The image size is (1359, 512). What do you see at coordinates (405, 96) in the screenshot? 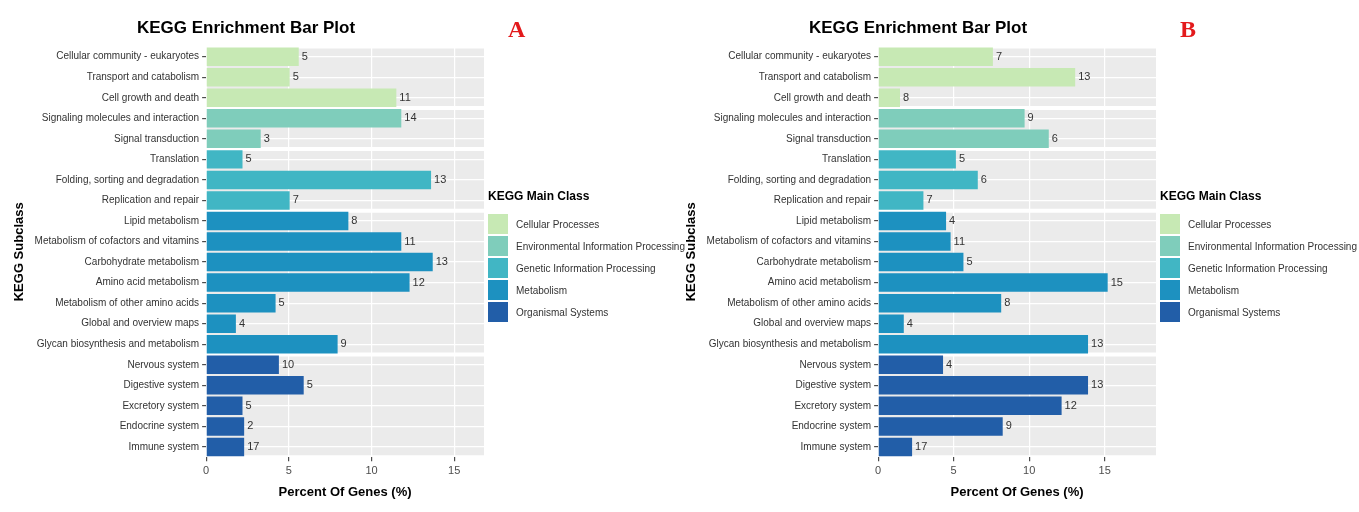
I see `annotation: 11` at bounding box center [405, 96].